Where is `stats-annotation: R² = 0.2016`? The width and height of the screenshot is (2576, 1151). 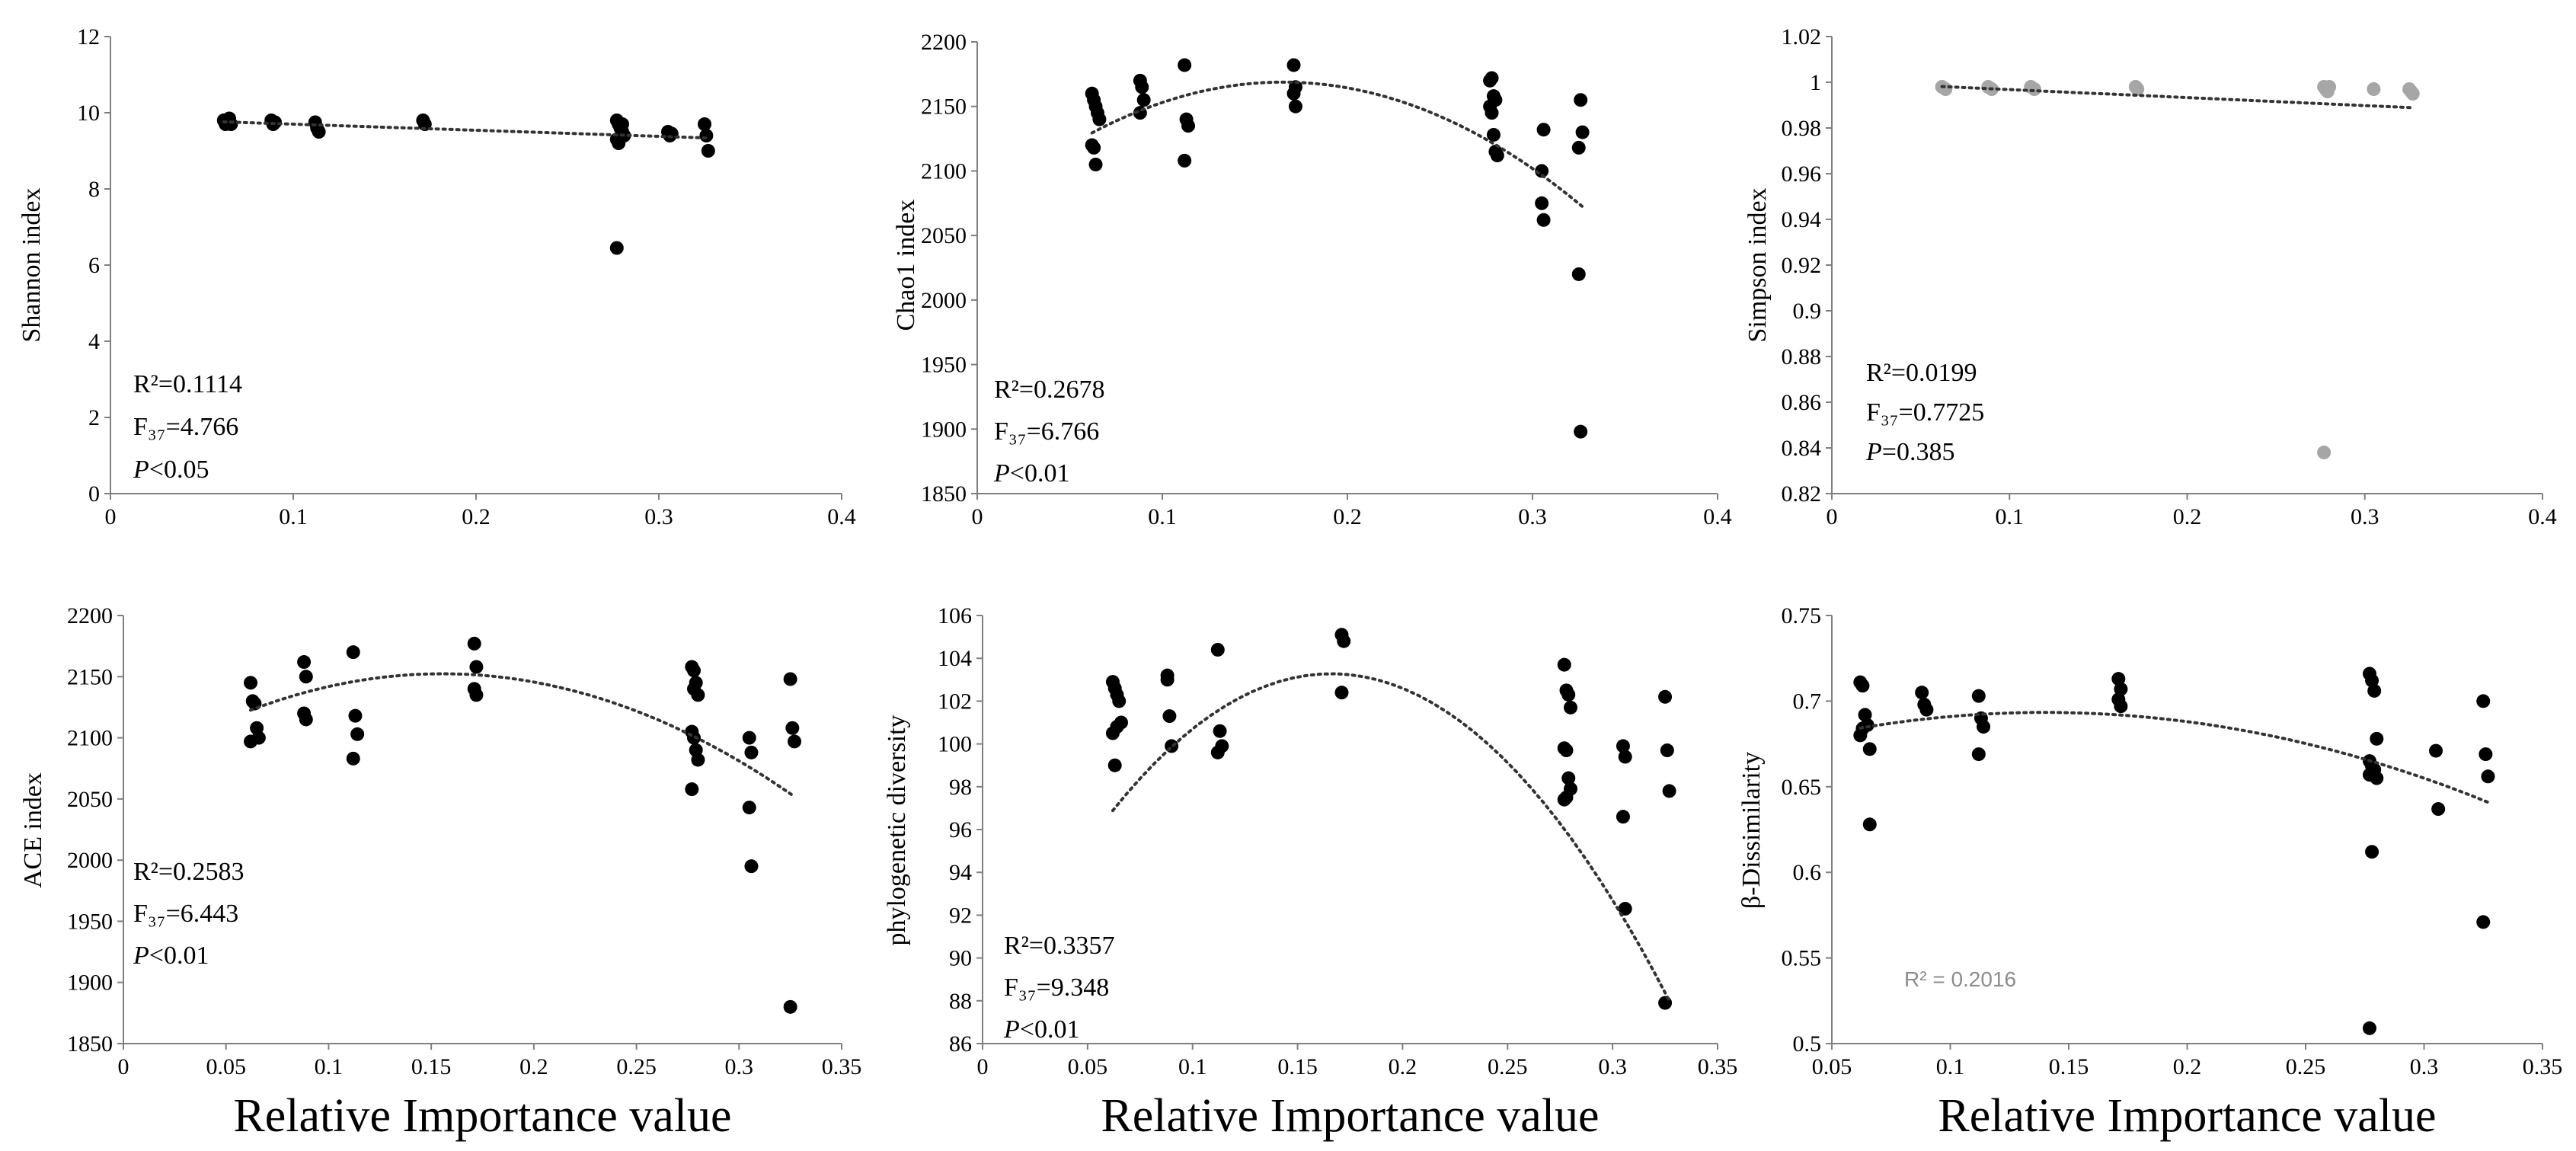
stats-annotation: R² = 0.2016 is located at coordinates (1960, 979).